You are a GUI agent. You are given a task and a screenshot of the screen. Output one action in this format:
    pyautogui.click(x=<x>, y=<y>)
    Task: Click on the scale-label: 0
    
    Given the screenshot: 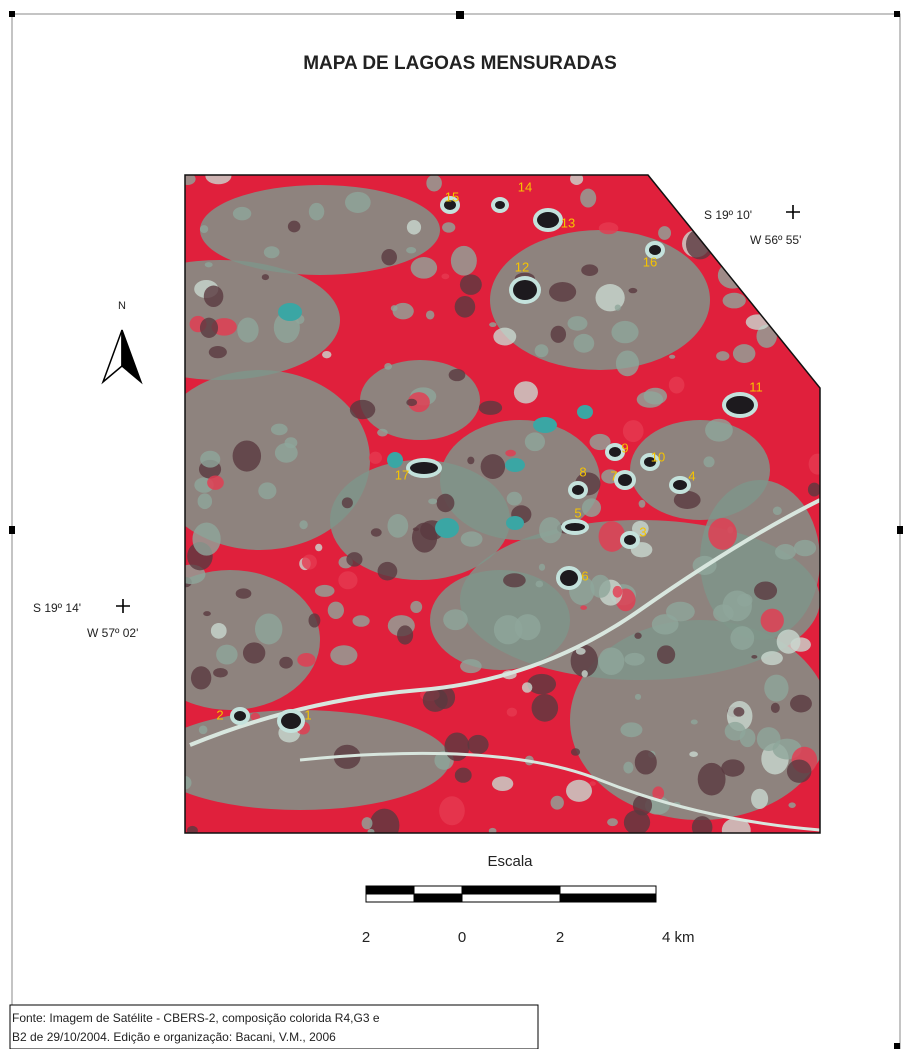 What is the action you would take?
    pyautogui.click(x=462, y=937)
    